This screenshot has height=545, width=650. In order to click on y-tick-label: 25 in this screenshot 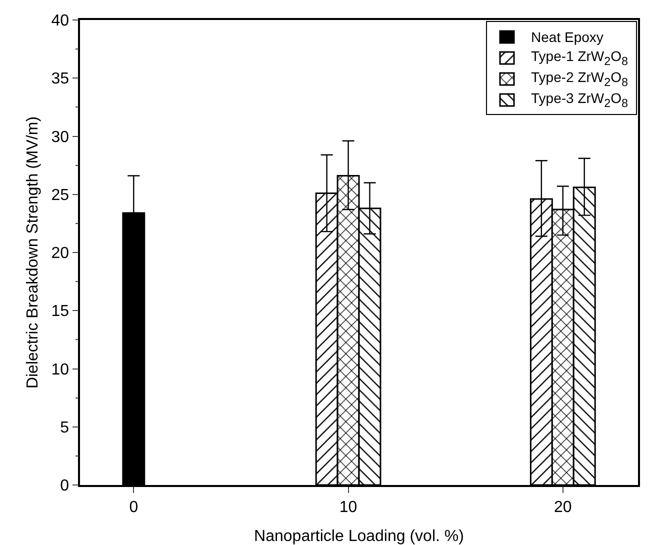, I will do `click(60, 195)`.